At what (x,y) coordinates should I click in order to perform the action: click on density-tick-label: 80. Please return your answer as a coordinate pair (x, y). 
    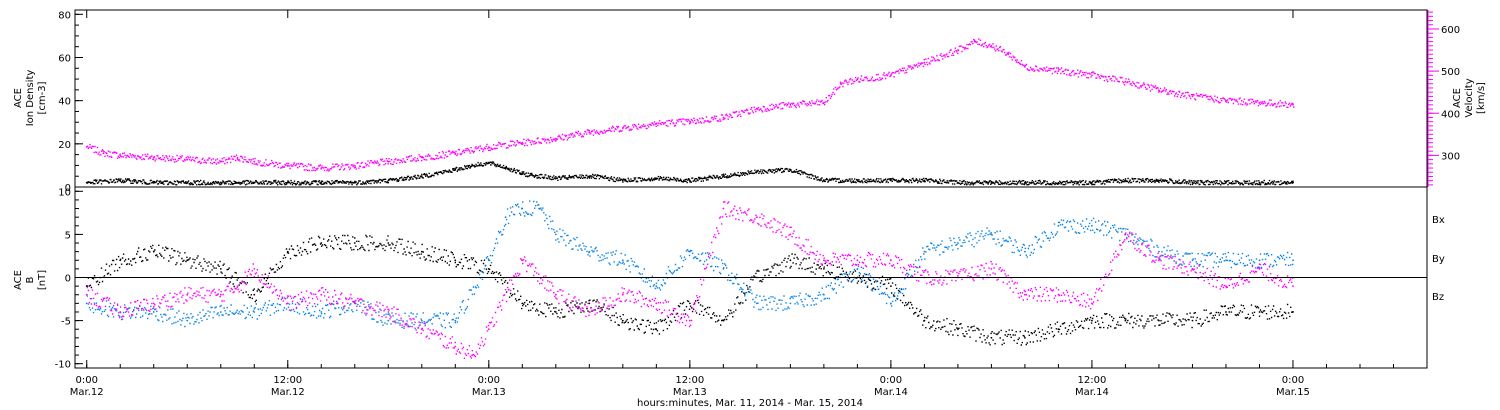
    Looking at the image, I should click on (64, 15).